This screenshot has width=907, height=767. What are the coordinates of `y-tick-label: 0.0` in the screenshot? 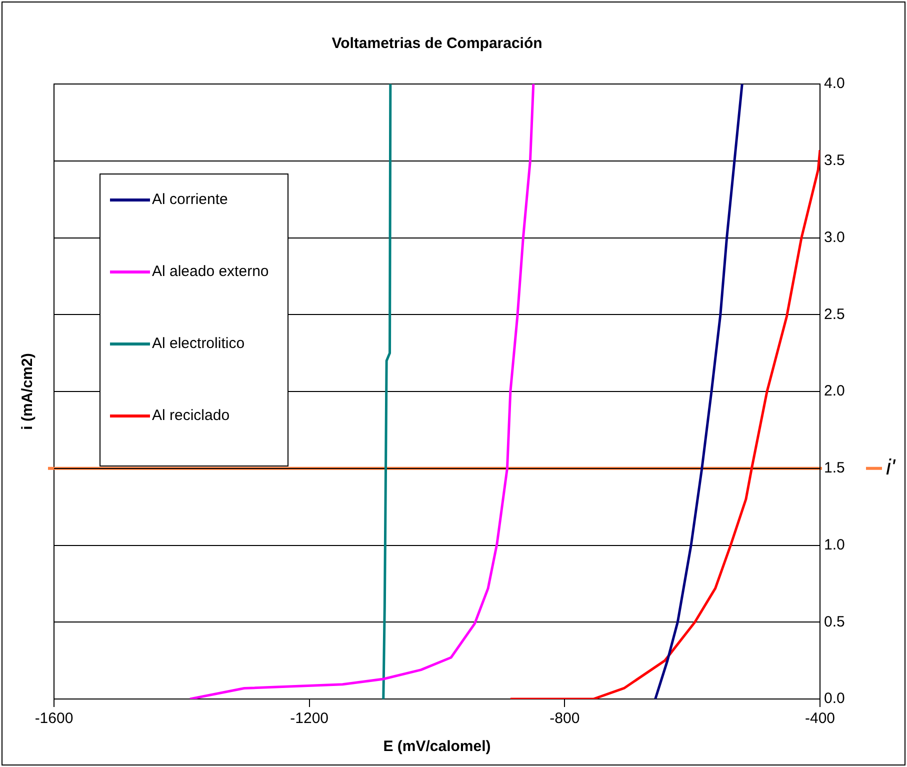 It's located at (834, 699).